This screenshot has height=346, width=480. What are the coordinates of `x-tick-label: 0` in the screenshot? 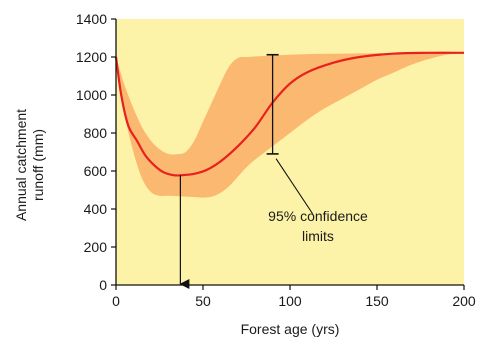 It's located at (116, 301).